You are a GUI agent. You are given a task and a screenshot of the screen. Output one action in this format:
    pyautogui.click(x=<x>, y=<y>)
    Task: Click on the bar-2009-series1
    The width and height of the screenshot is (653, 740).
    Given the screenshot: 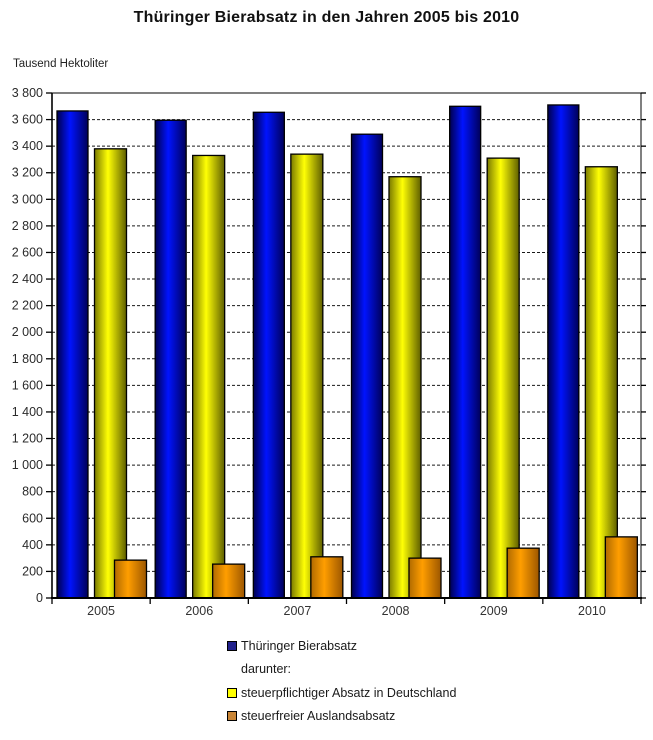 What is the action you would take?
    pyautogui.click(x=503, y=378)
    